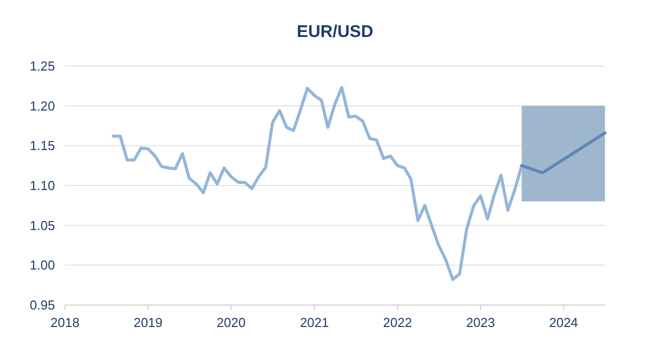  What do you see at coordinates (65, 322) in the screenshot?
I see `x-tick-label: 2018` at bounding box center [65, 322].